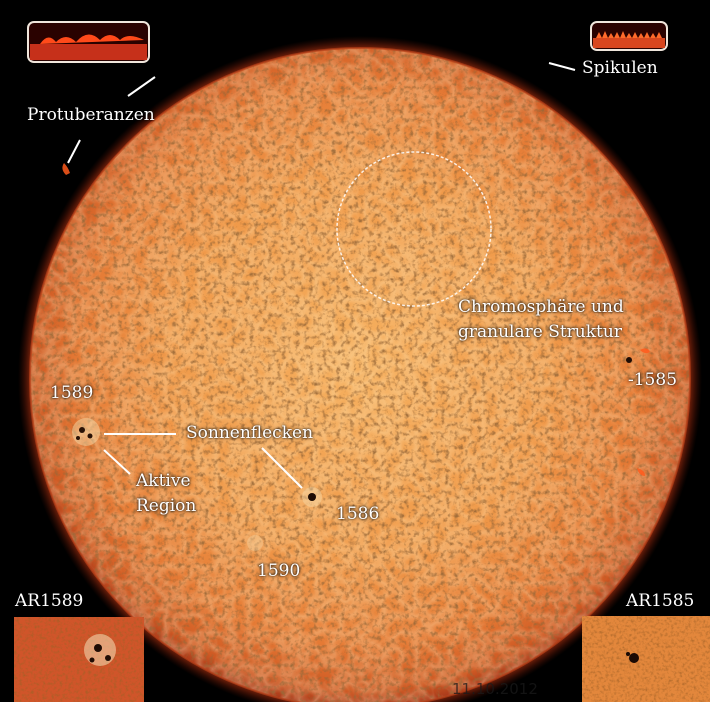 This screenshot has width=710, height=702. I want to click on label-sonnenflecken: Sonnenflecken, so click(250, 433).